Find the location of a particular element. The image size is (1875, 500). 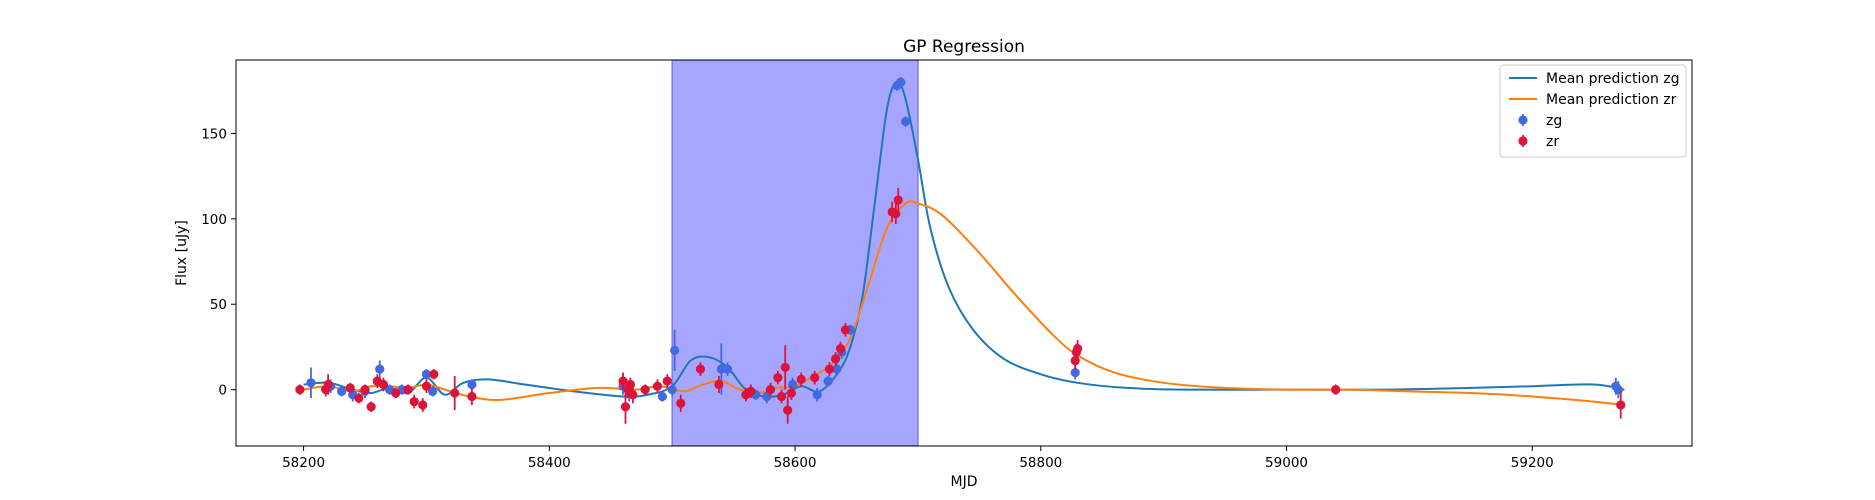

legend-box is located at coordinates (1593, 111).